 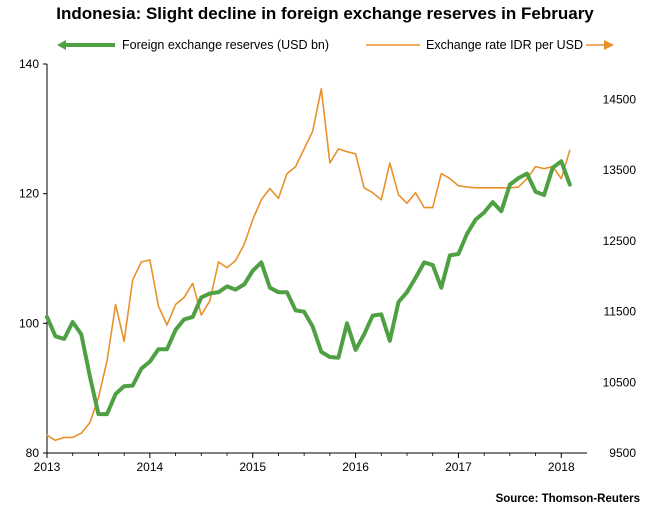 What do you see at coordinates (622, 453) in the screenshot?
I see `y-right-tick-label: 9500` at bounding box center [622, 453].